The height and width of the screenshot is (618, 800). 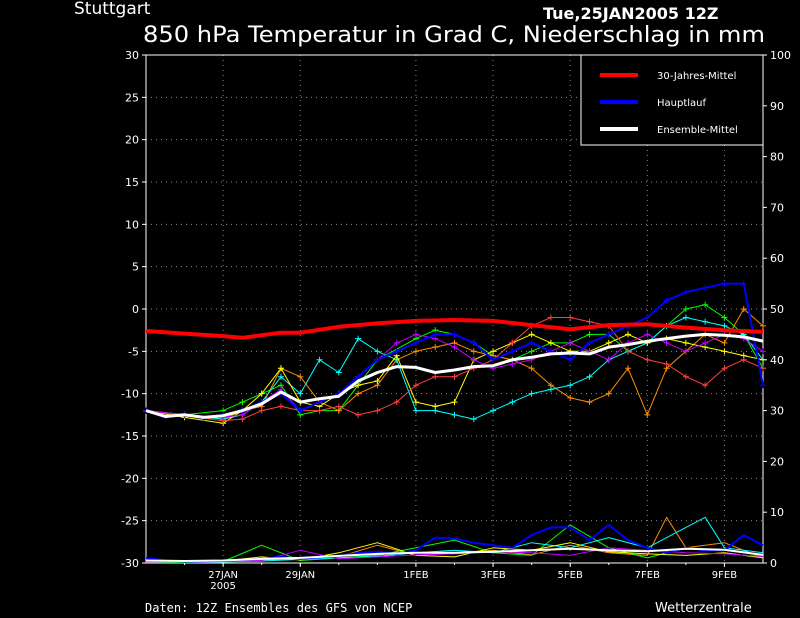 What do you see at coordinates (777, 258) in the screenshot?
I see `y-right-tick-label: 60` at bounding box center [777, 258].